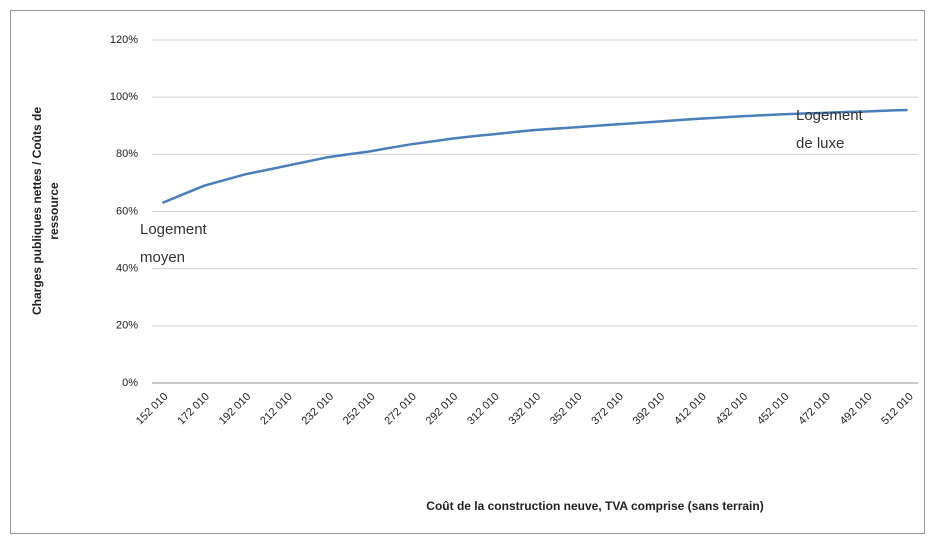 This screenshot has width=936, height=541. What do you see at coordinates (127, 326) in the screenshot?
I see `y-tick-label: 20%` at bounding box center [127, 326].